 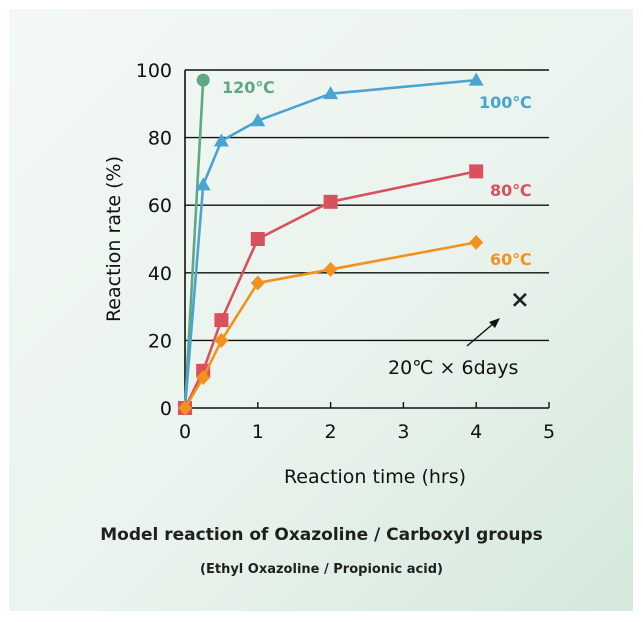 What do you see at coordinates (114, 239) in the screenshot?
I see `y-axis-title: Reaction rate (%)` at bounding box center [114, 239].